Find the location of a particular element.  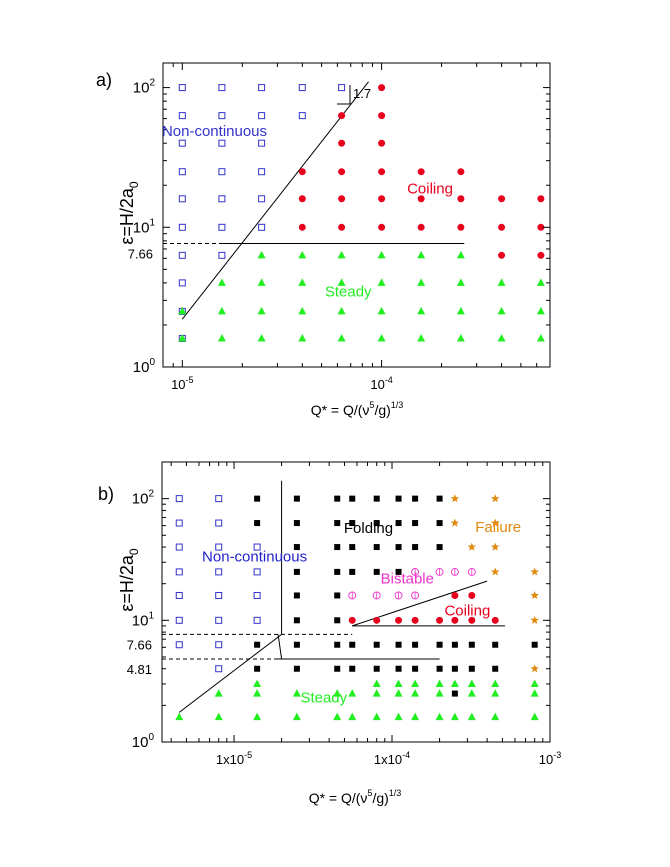

region-label-failure: Failure is located at coordinates (498, 527).